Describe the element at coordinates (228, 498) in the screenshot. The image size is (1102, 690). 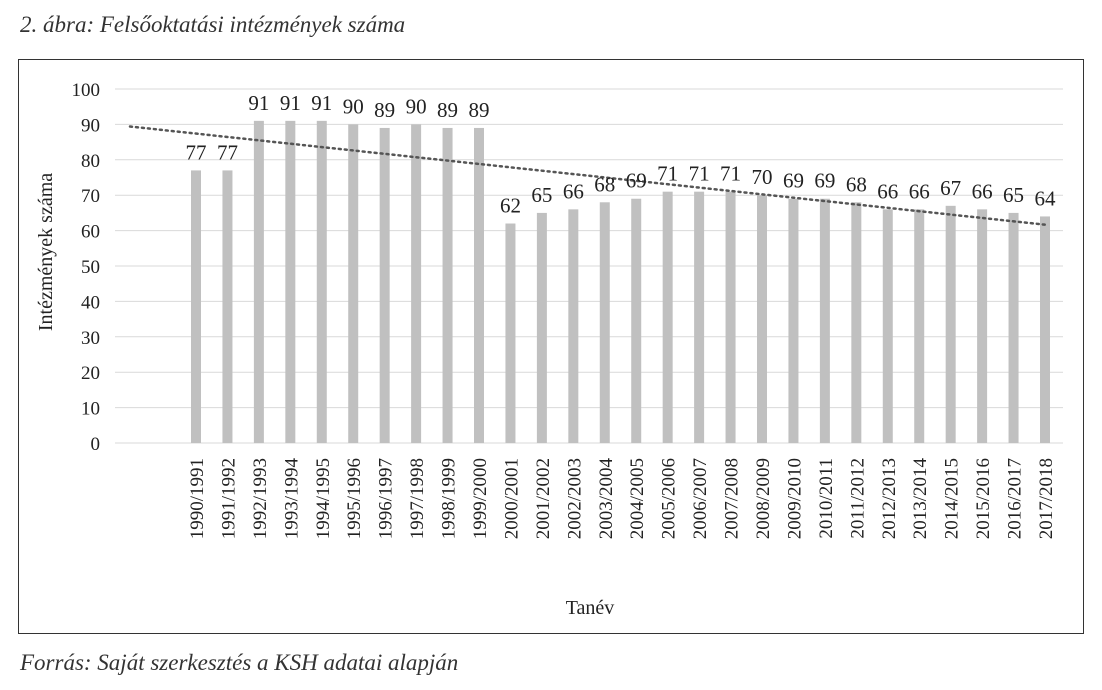
I see `x-tick-label: 1991/1992` at that location.